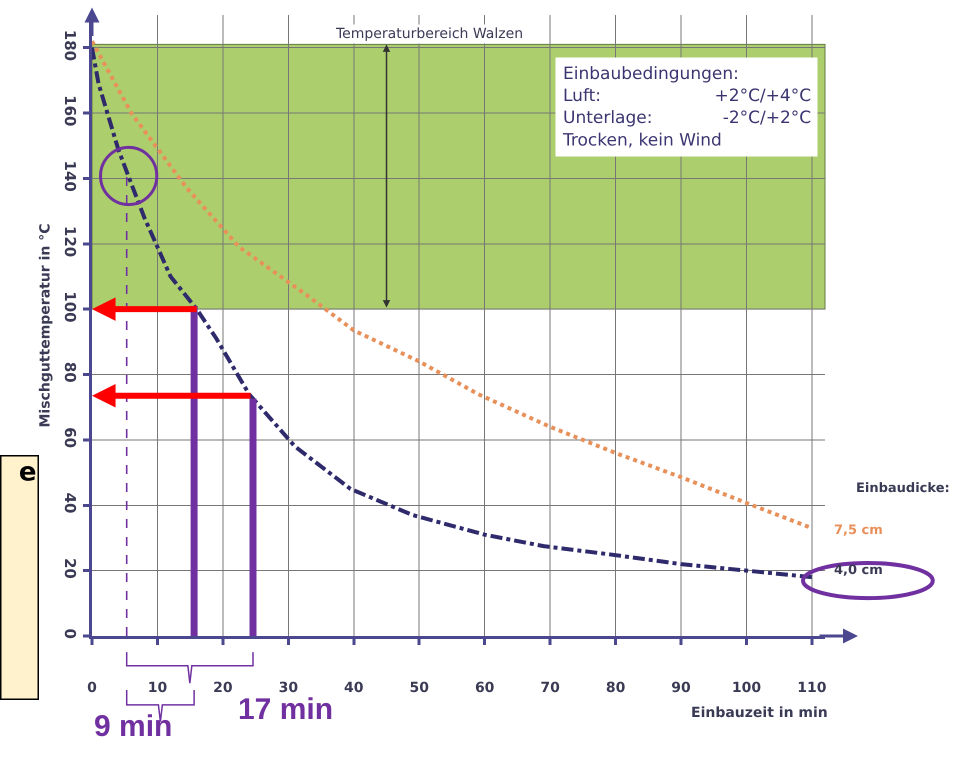 The width and height of the screenshot is (958, 763). Describe the element at coordinates (70, 46) in the screenshot. I see `y-tick-label: 180` at that location.